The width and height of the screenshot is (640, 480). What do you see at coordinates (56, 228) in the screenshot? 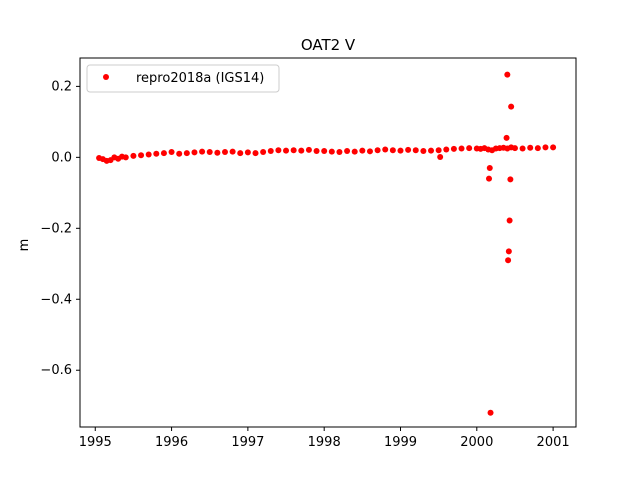
I see `y-tick-label: −0.2` at bounding box center [56, 228].